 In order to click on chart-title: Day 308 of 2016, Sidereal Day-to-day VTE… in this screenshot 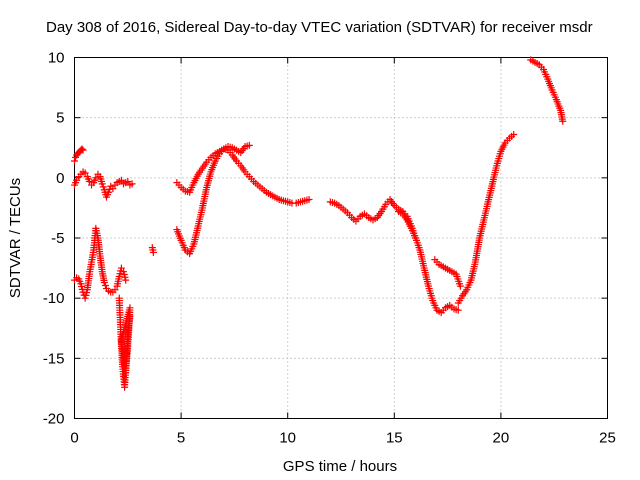, I will do `click(319, 27)`.